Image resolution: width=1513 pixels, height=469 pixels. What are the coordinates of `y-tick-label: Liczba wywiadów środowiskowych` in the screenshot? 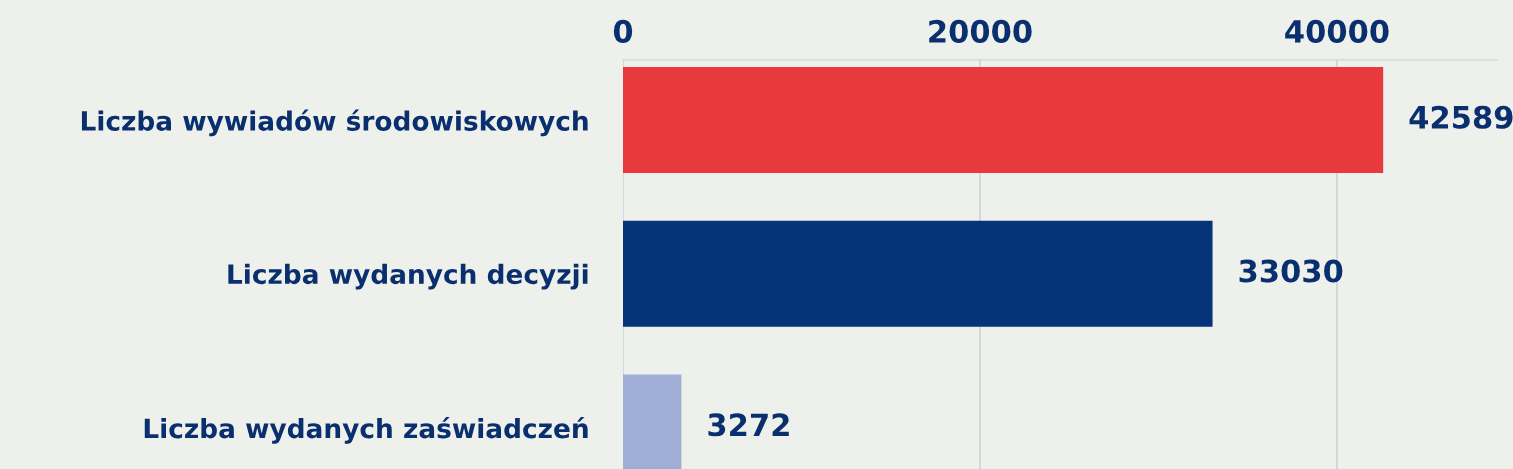 It's located at (334, 123).